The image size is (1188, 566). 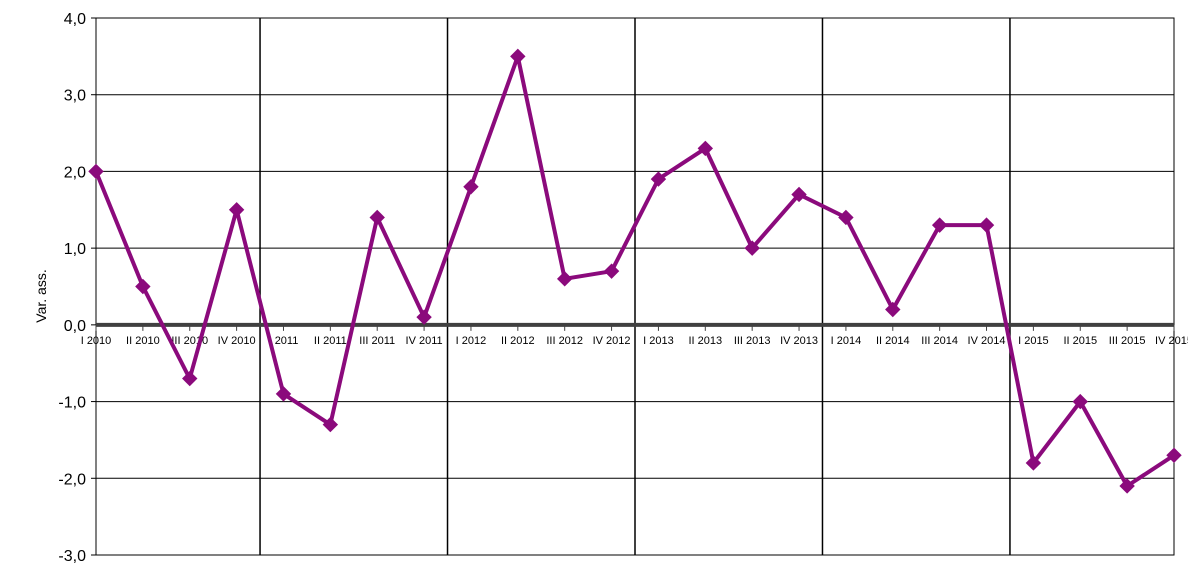 I want to click on x-tick-label: IV 2012, so click(x=612, y=341).